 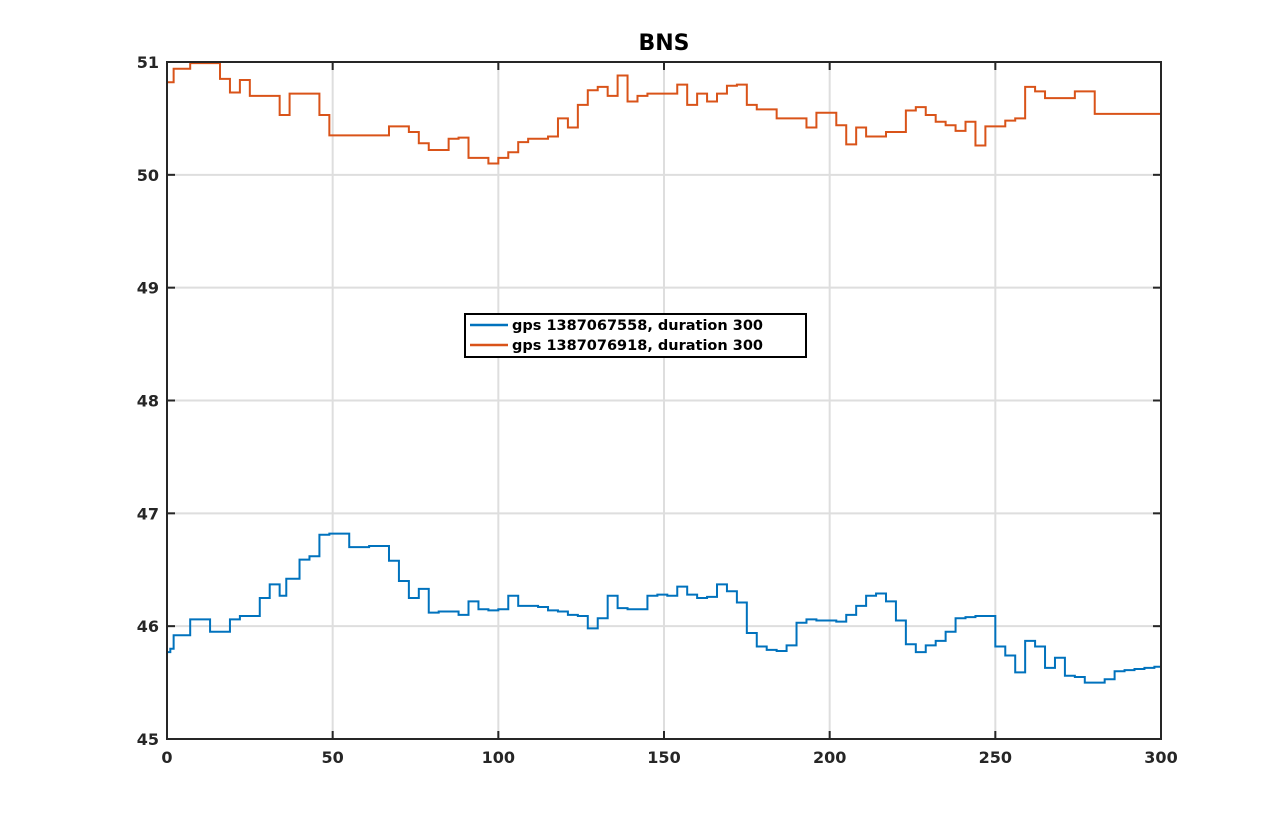 I want to click on x-tick-label: 100, so click(x=498, y=757).